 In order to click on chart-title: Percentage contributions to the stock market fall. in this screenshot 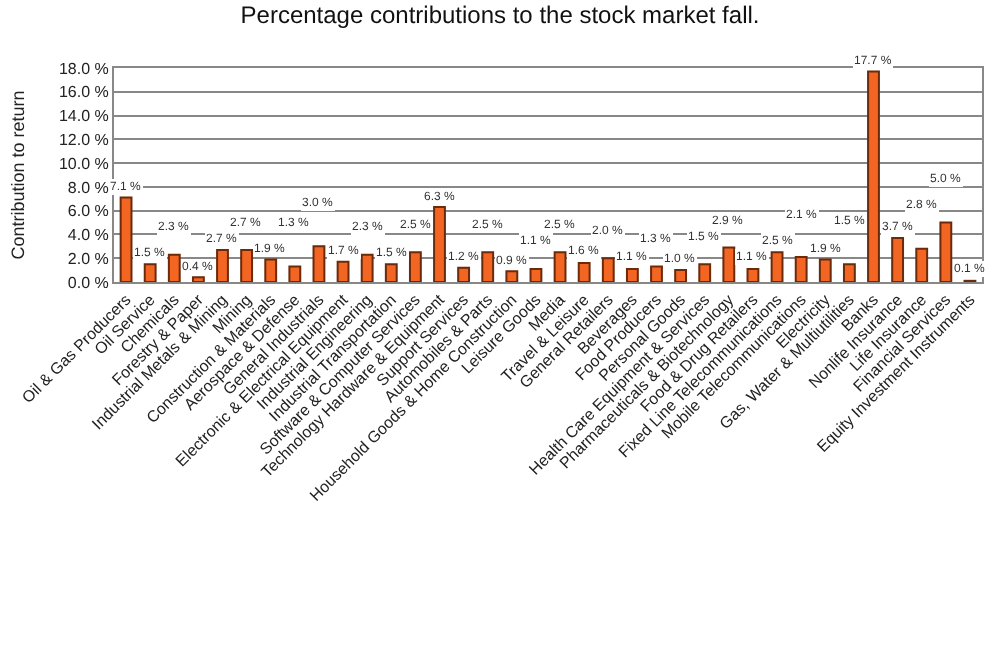, I will do `click(500, 15)`.